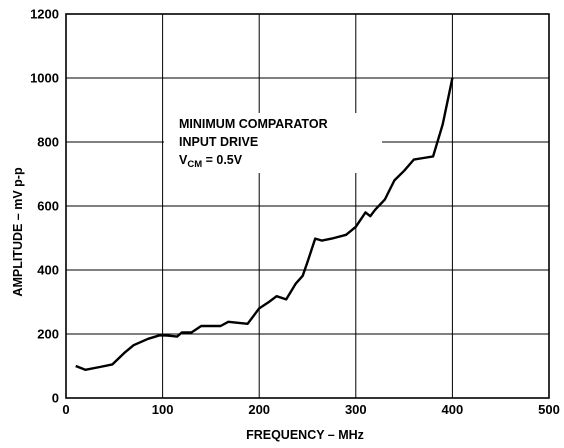  What do you see at coordinates (356, 409) in the screenshot?
I see `x-tick-label-300: 300` at bounding box center [356, 409].